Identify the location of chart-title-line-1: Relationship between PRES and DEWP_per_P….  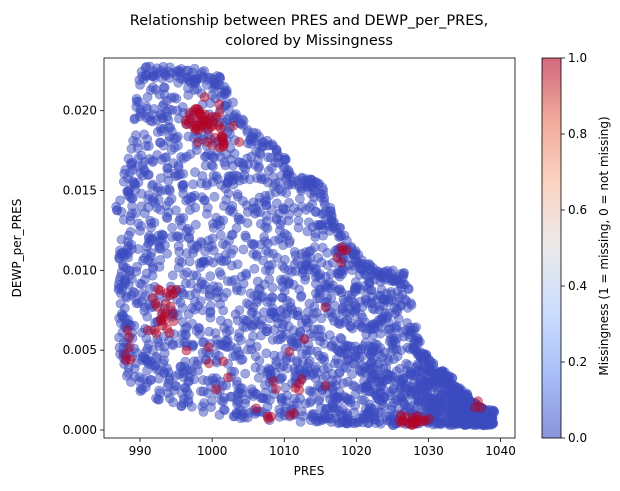
(309, 21).